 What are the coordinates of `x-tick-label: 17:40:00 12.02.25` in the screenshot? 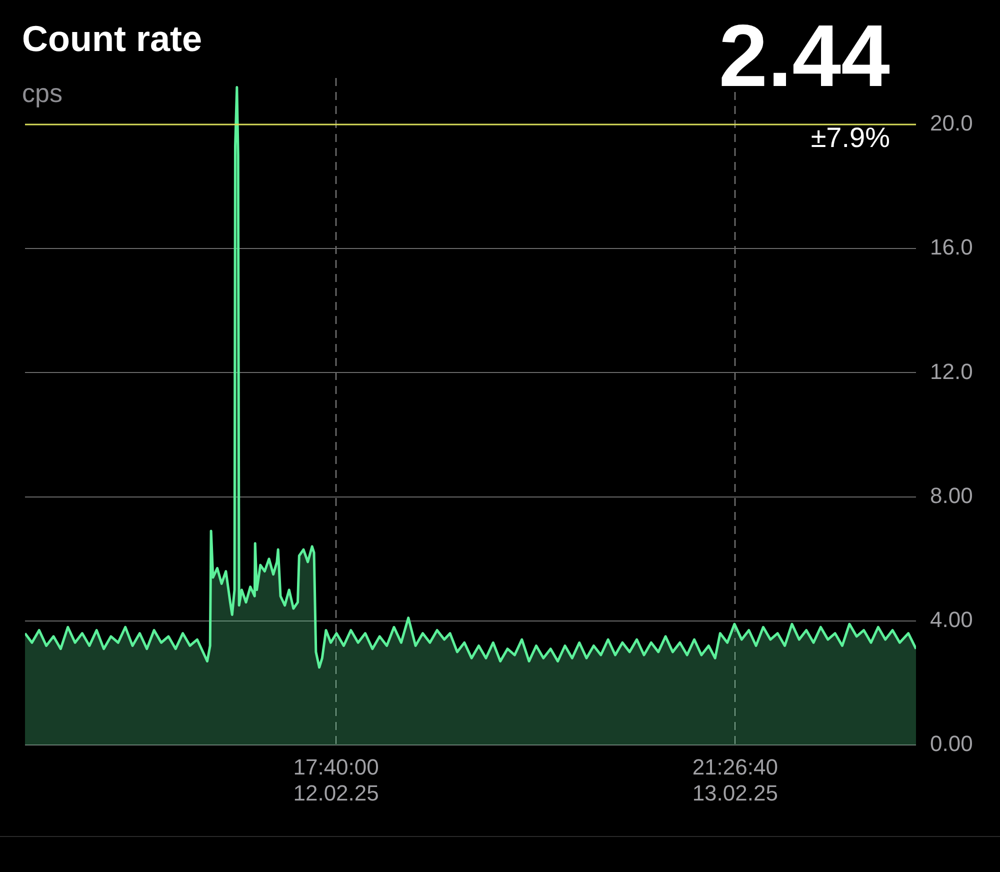 It's located at (336, 780).